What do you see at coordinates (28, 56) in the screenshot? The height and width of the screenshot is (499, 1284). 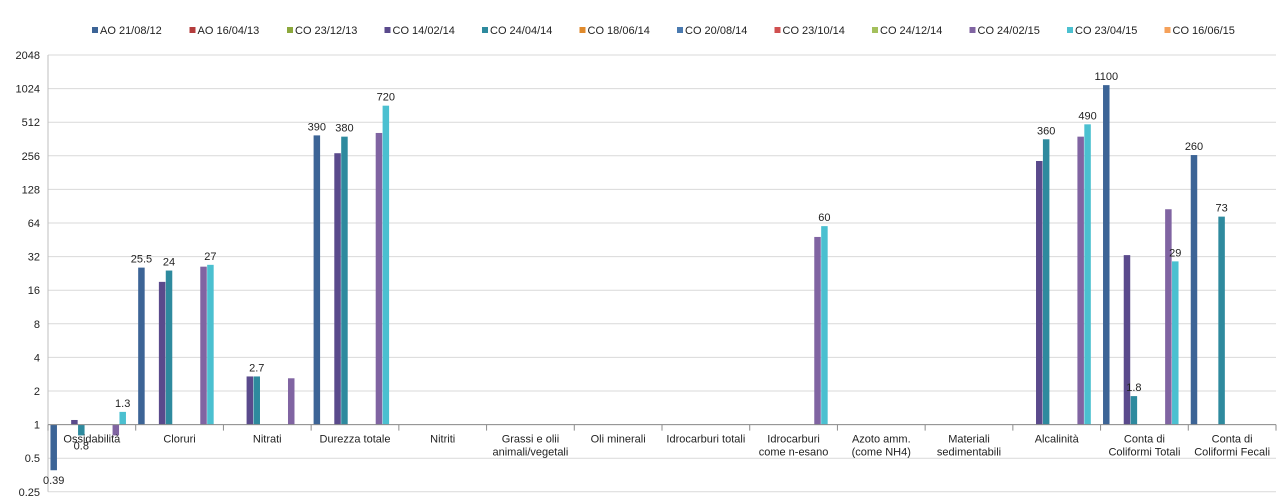 I see `y-tick-label: 2048` at bounding box center [28, 56].